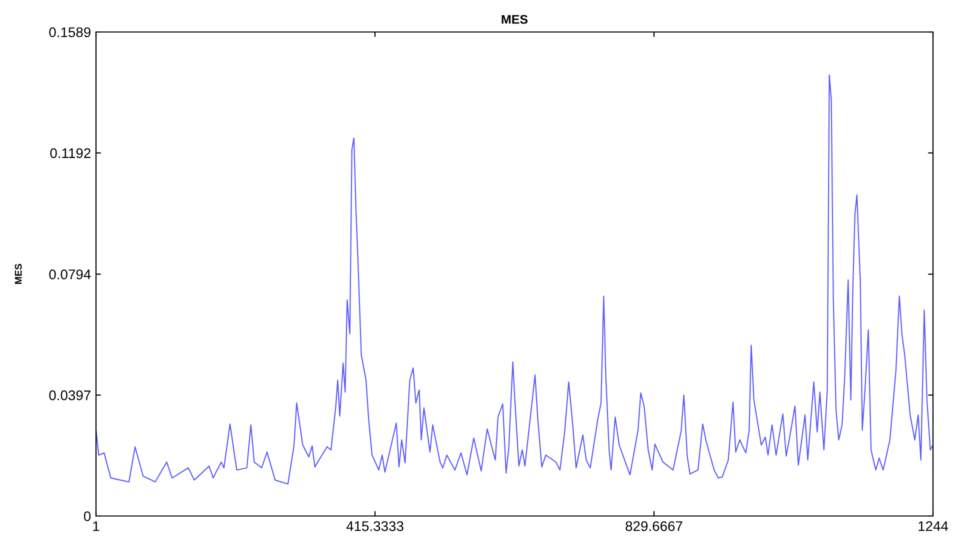  I want to click on y-tick-label: 0.0397, so click(69, 395).